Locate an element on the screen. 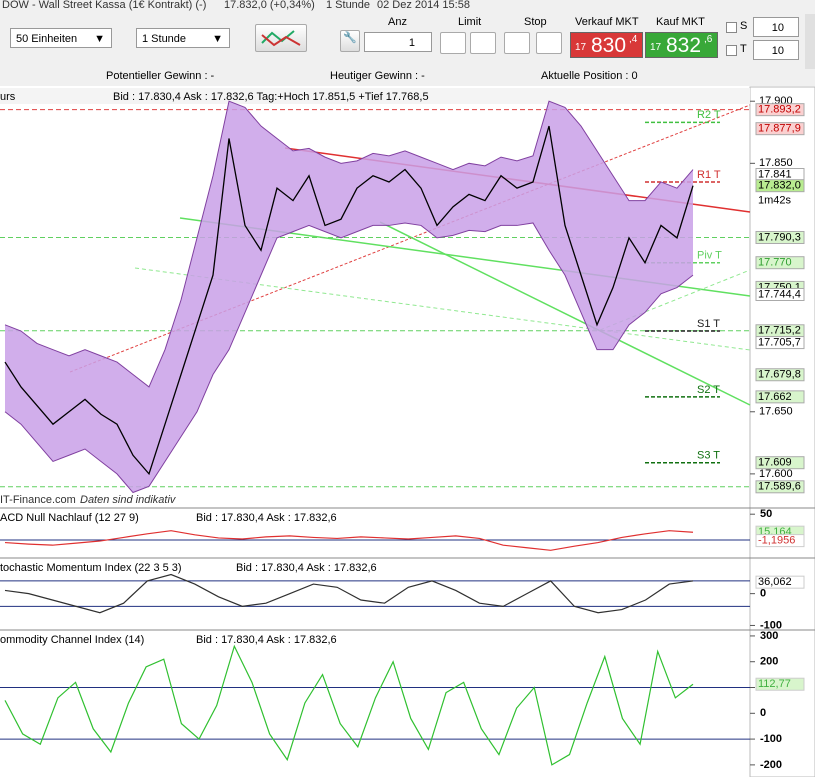 This screenshot has height=777, width=815. sell-button: 17 830 ,4 is located at coordinates (606, 45).